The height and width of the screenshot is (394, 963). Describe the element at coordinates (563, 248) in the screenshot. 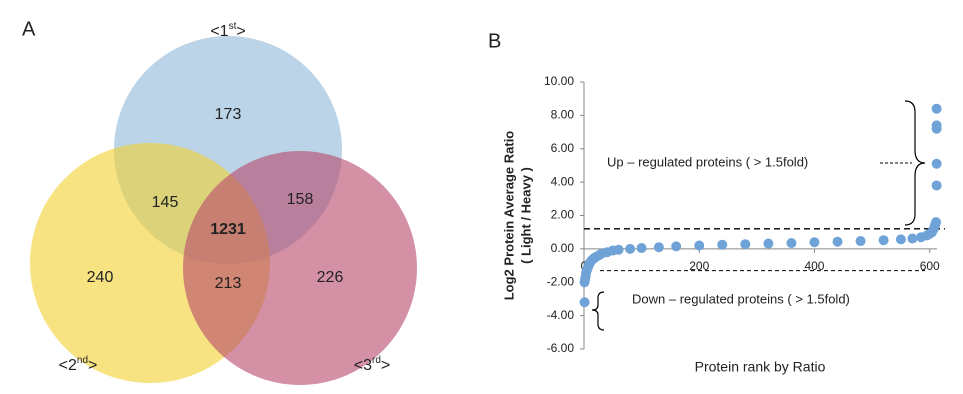

I see `y-tick-label: 0.00` at that location.